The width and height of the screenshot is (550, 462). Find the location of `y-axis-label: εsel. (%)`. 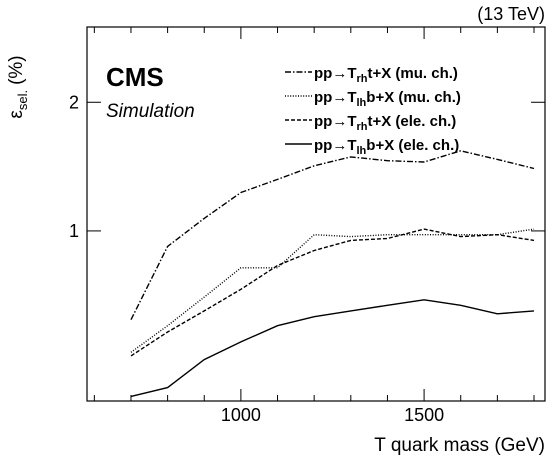

y-axis-label: εsel. (%) is located at coordinates (18, 86).